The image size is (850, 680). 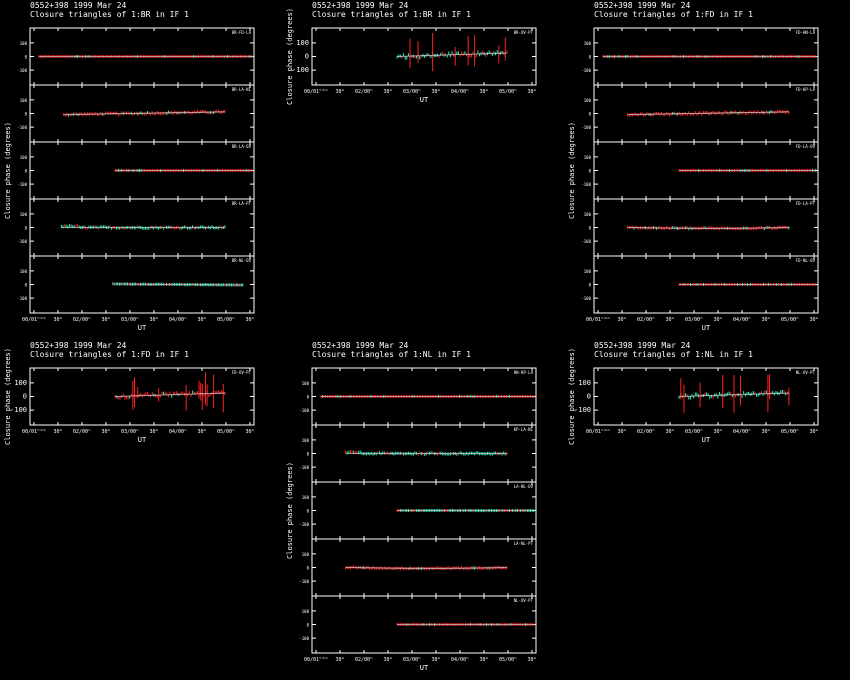 What do you see at coordinates (242, 372) in the screenshot?
I see `triangle-label: FD-OV-PT` at bounding box center [242, 372].